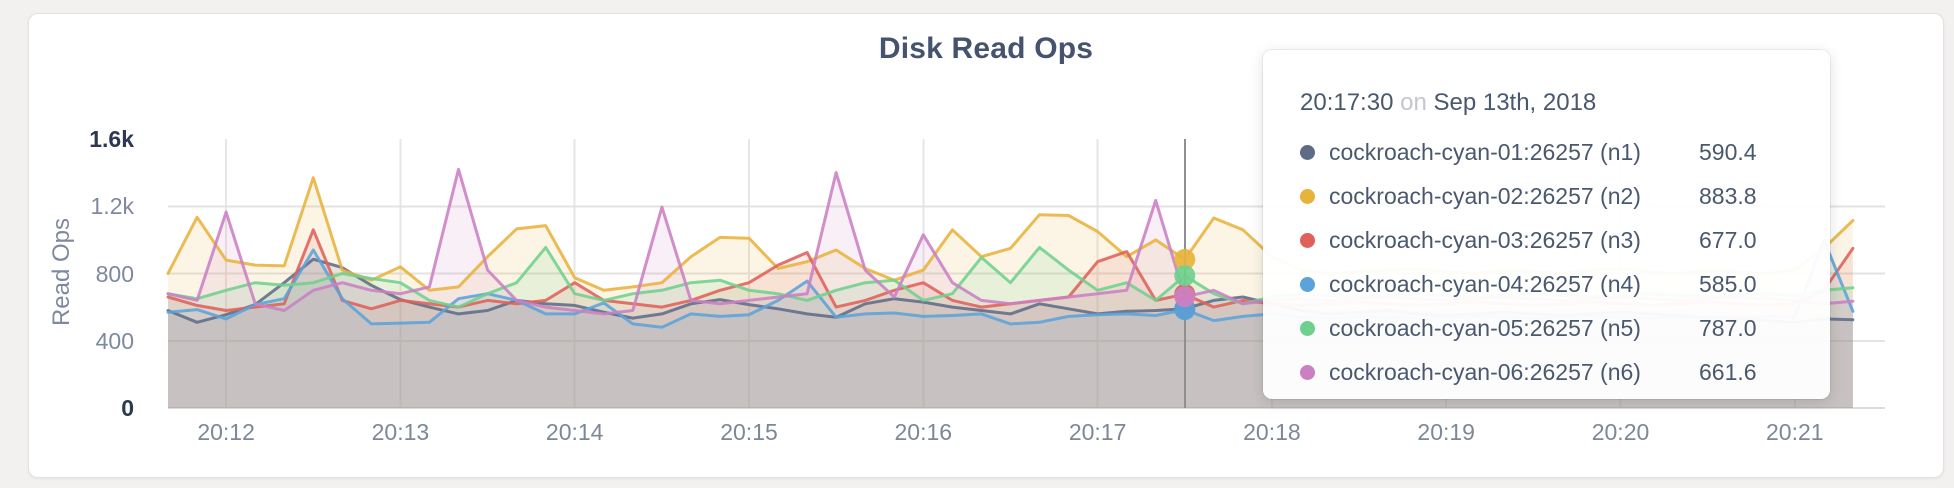 Image resolution: width=1954 pixels, height=488 pixels. I want to click on series-value: 787.0, so click(1728, 327).